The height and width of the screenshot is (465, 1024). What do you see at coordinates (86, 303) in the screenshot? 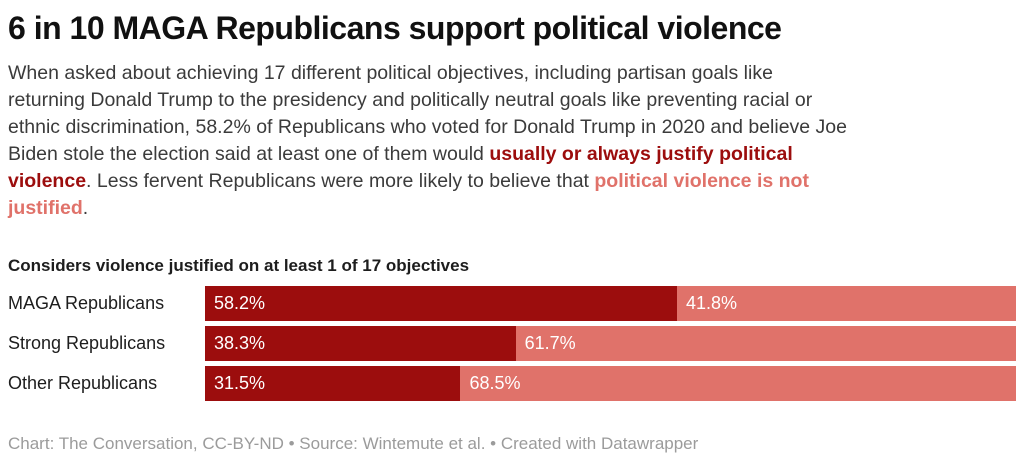
I see `category-label: MAGA Republicans` at bounding box center [86, 303].